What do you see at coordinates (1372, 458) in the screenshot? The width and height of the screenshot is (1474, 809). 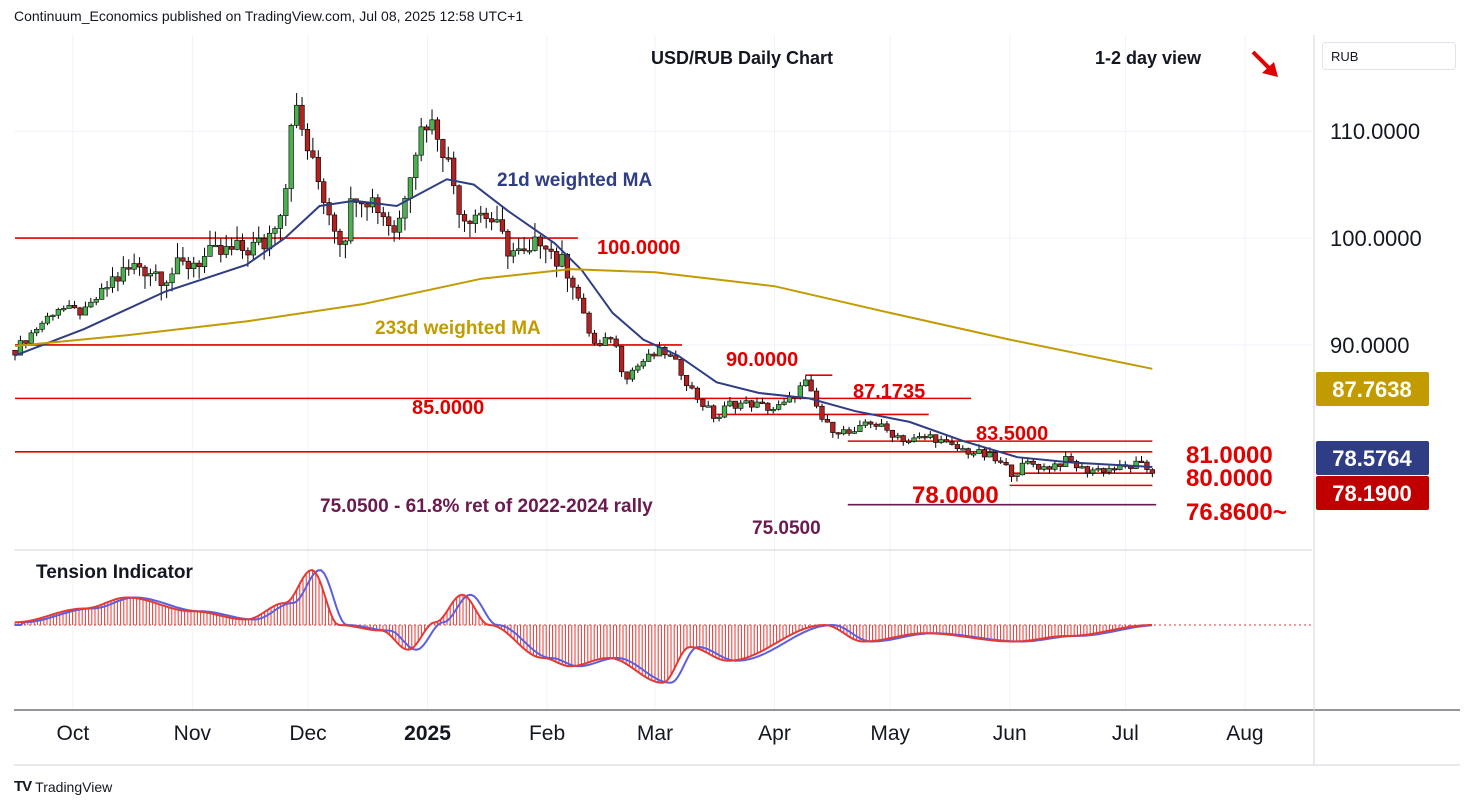 I see `price-tag-ma21-box` at bounding box center [1372, 458].